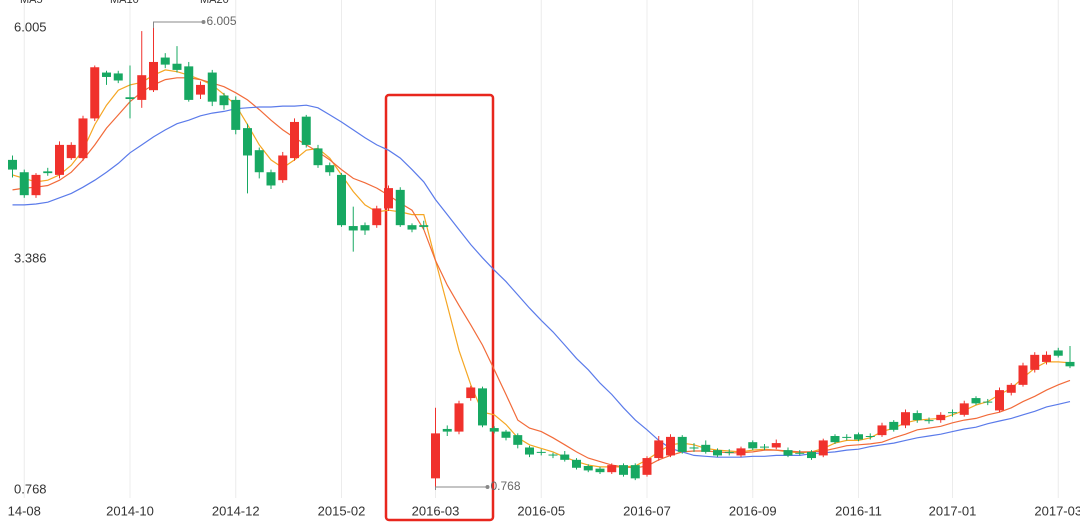  What do you see at coordinates (506, 486) in the screenshot?
I see `min-annotation: 0.768` at bounding box center [506, 486].